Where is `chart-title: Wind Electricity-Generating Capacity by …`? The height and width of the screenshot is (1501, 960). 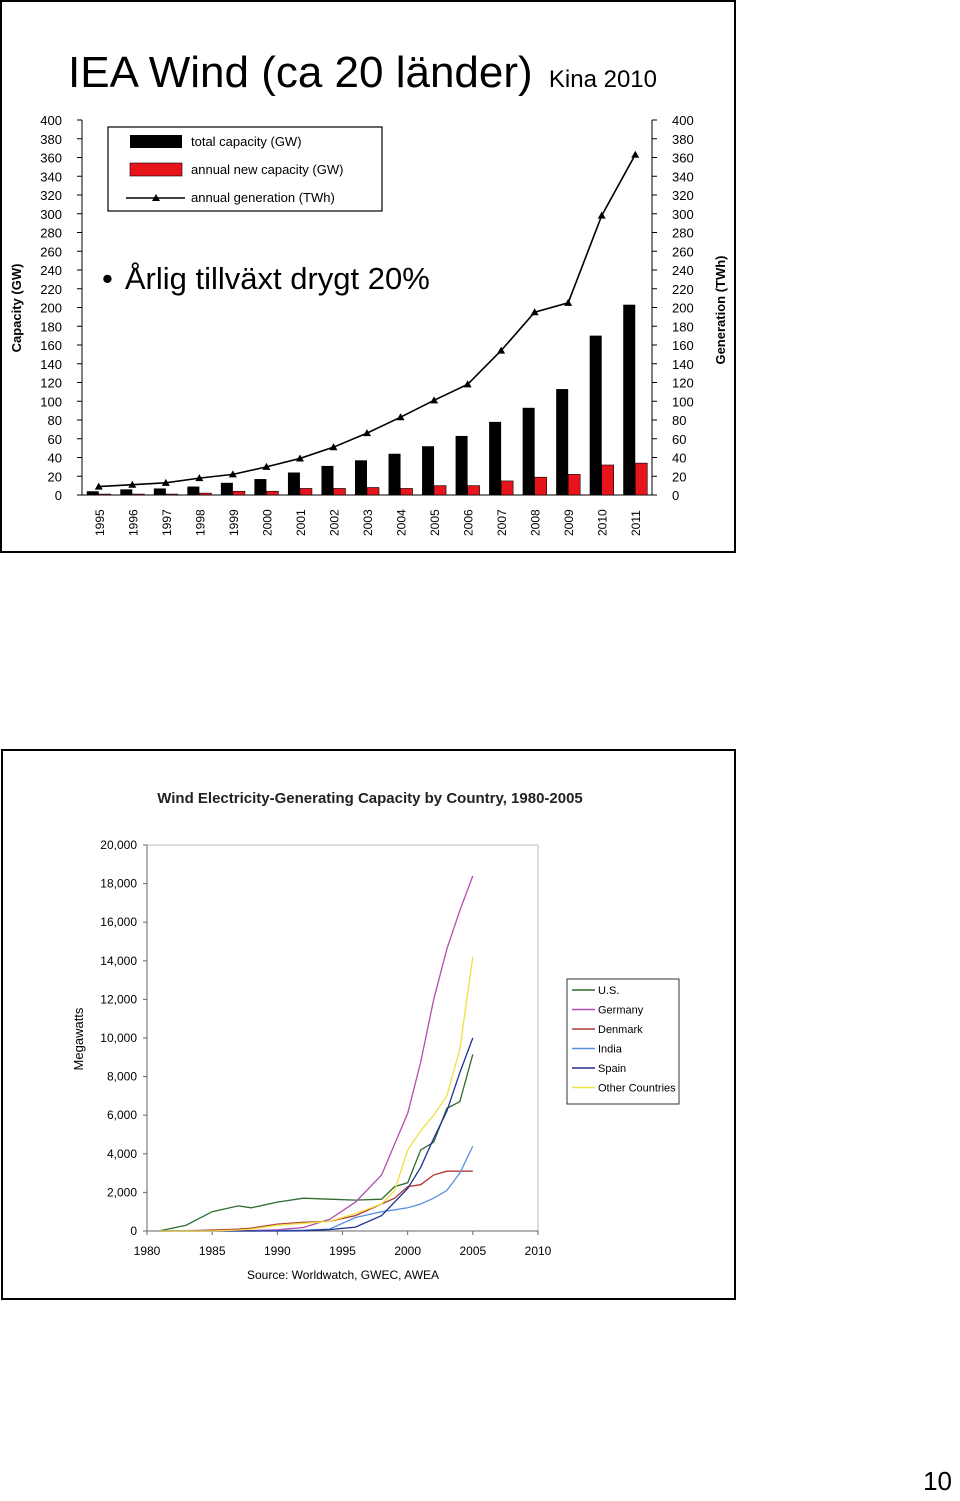
chart-title: Wind Electricity-Generating Capacity by … is located at coordinates (370, 798).